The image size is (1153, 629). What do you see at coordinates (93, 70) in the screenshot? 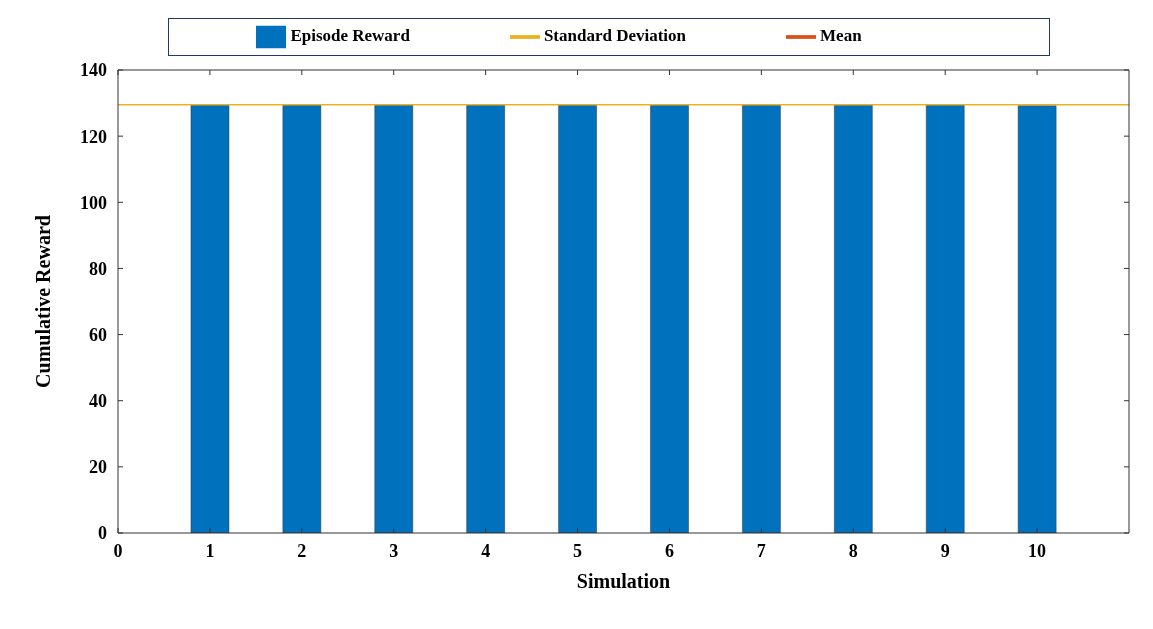
I see `y-tick-label: 140` at bounding box center [93, 70].